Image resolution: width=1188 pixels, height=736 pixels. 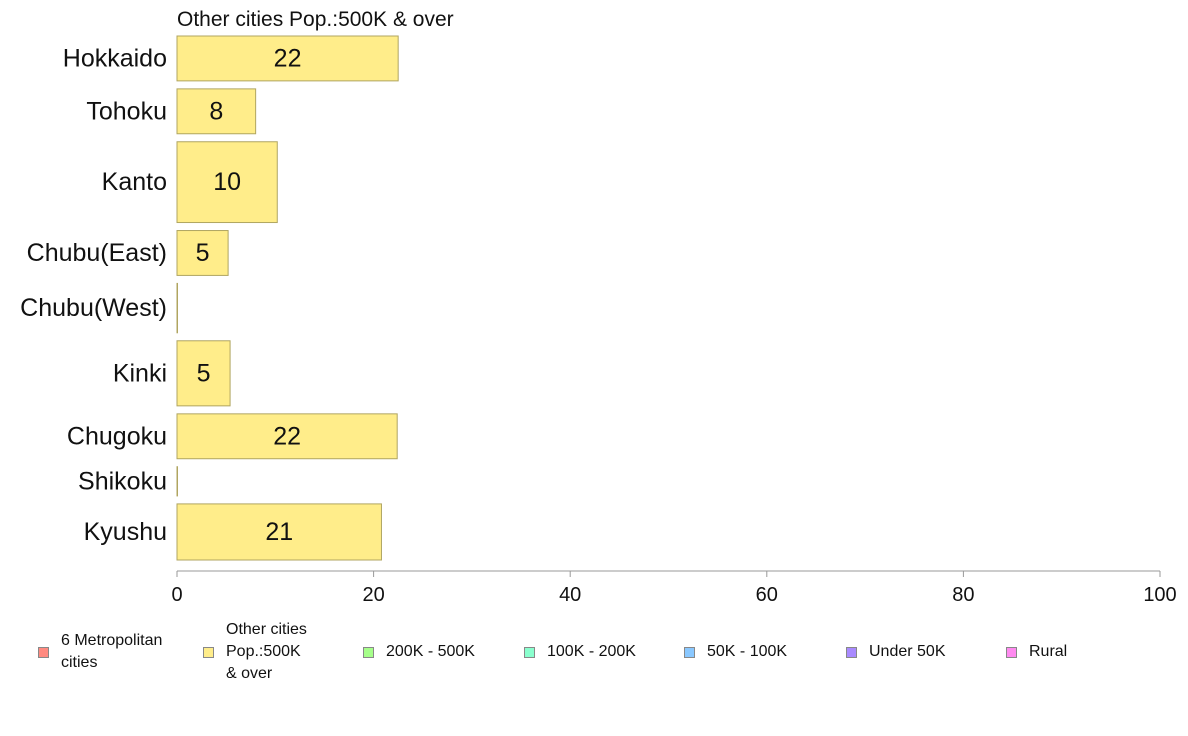 I want to click on data-label-chubu-east: 5, so click(x=203, y=253).